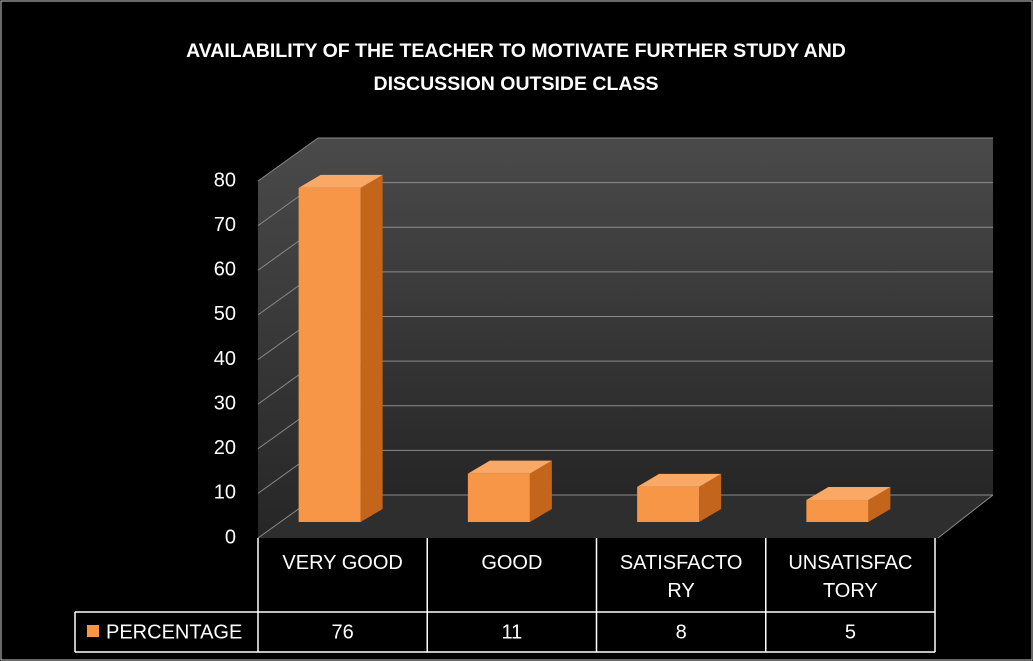 The height and width of the screenshot is (661, 1033). Describe the element at coordinates (225, 448) in the screenshot. I see `y-tick-label: 20` at that location.